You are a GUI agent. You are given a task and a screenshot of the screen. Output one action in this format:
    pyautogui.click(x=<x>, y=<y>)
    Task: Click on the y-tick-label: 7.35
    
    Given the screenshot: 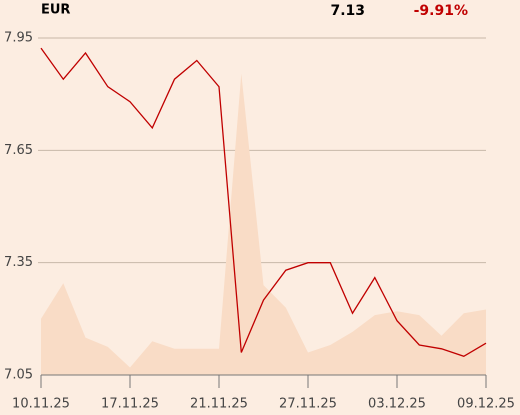 What is the action you would take?
    pyautogui.click(x=18, y=262)
    